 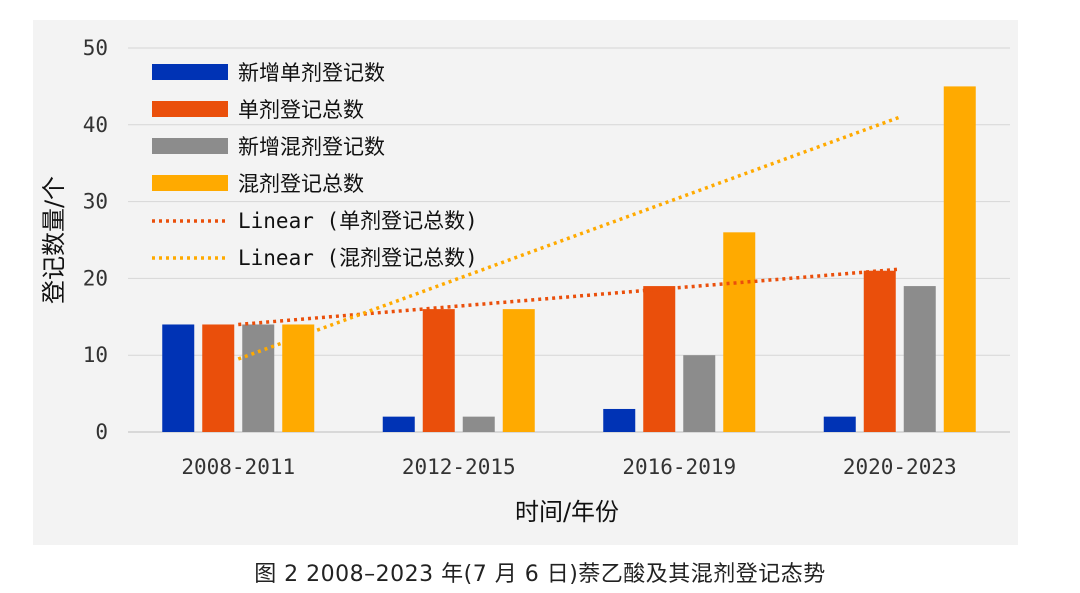 What do you see at coordinates (95, 125) in the screenshot?
I see `y-tick-label: 40` at bounding box center [95, 125].